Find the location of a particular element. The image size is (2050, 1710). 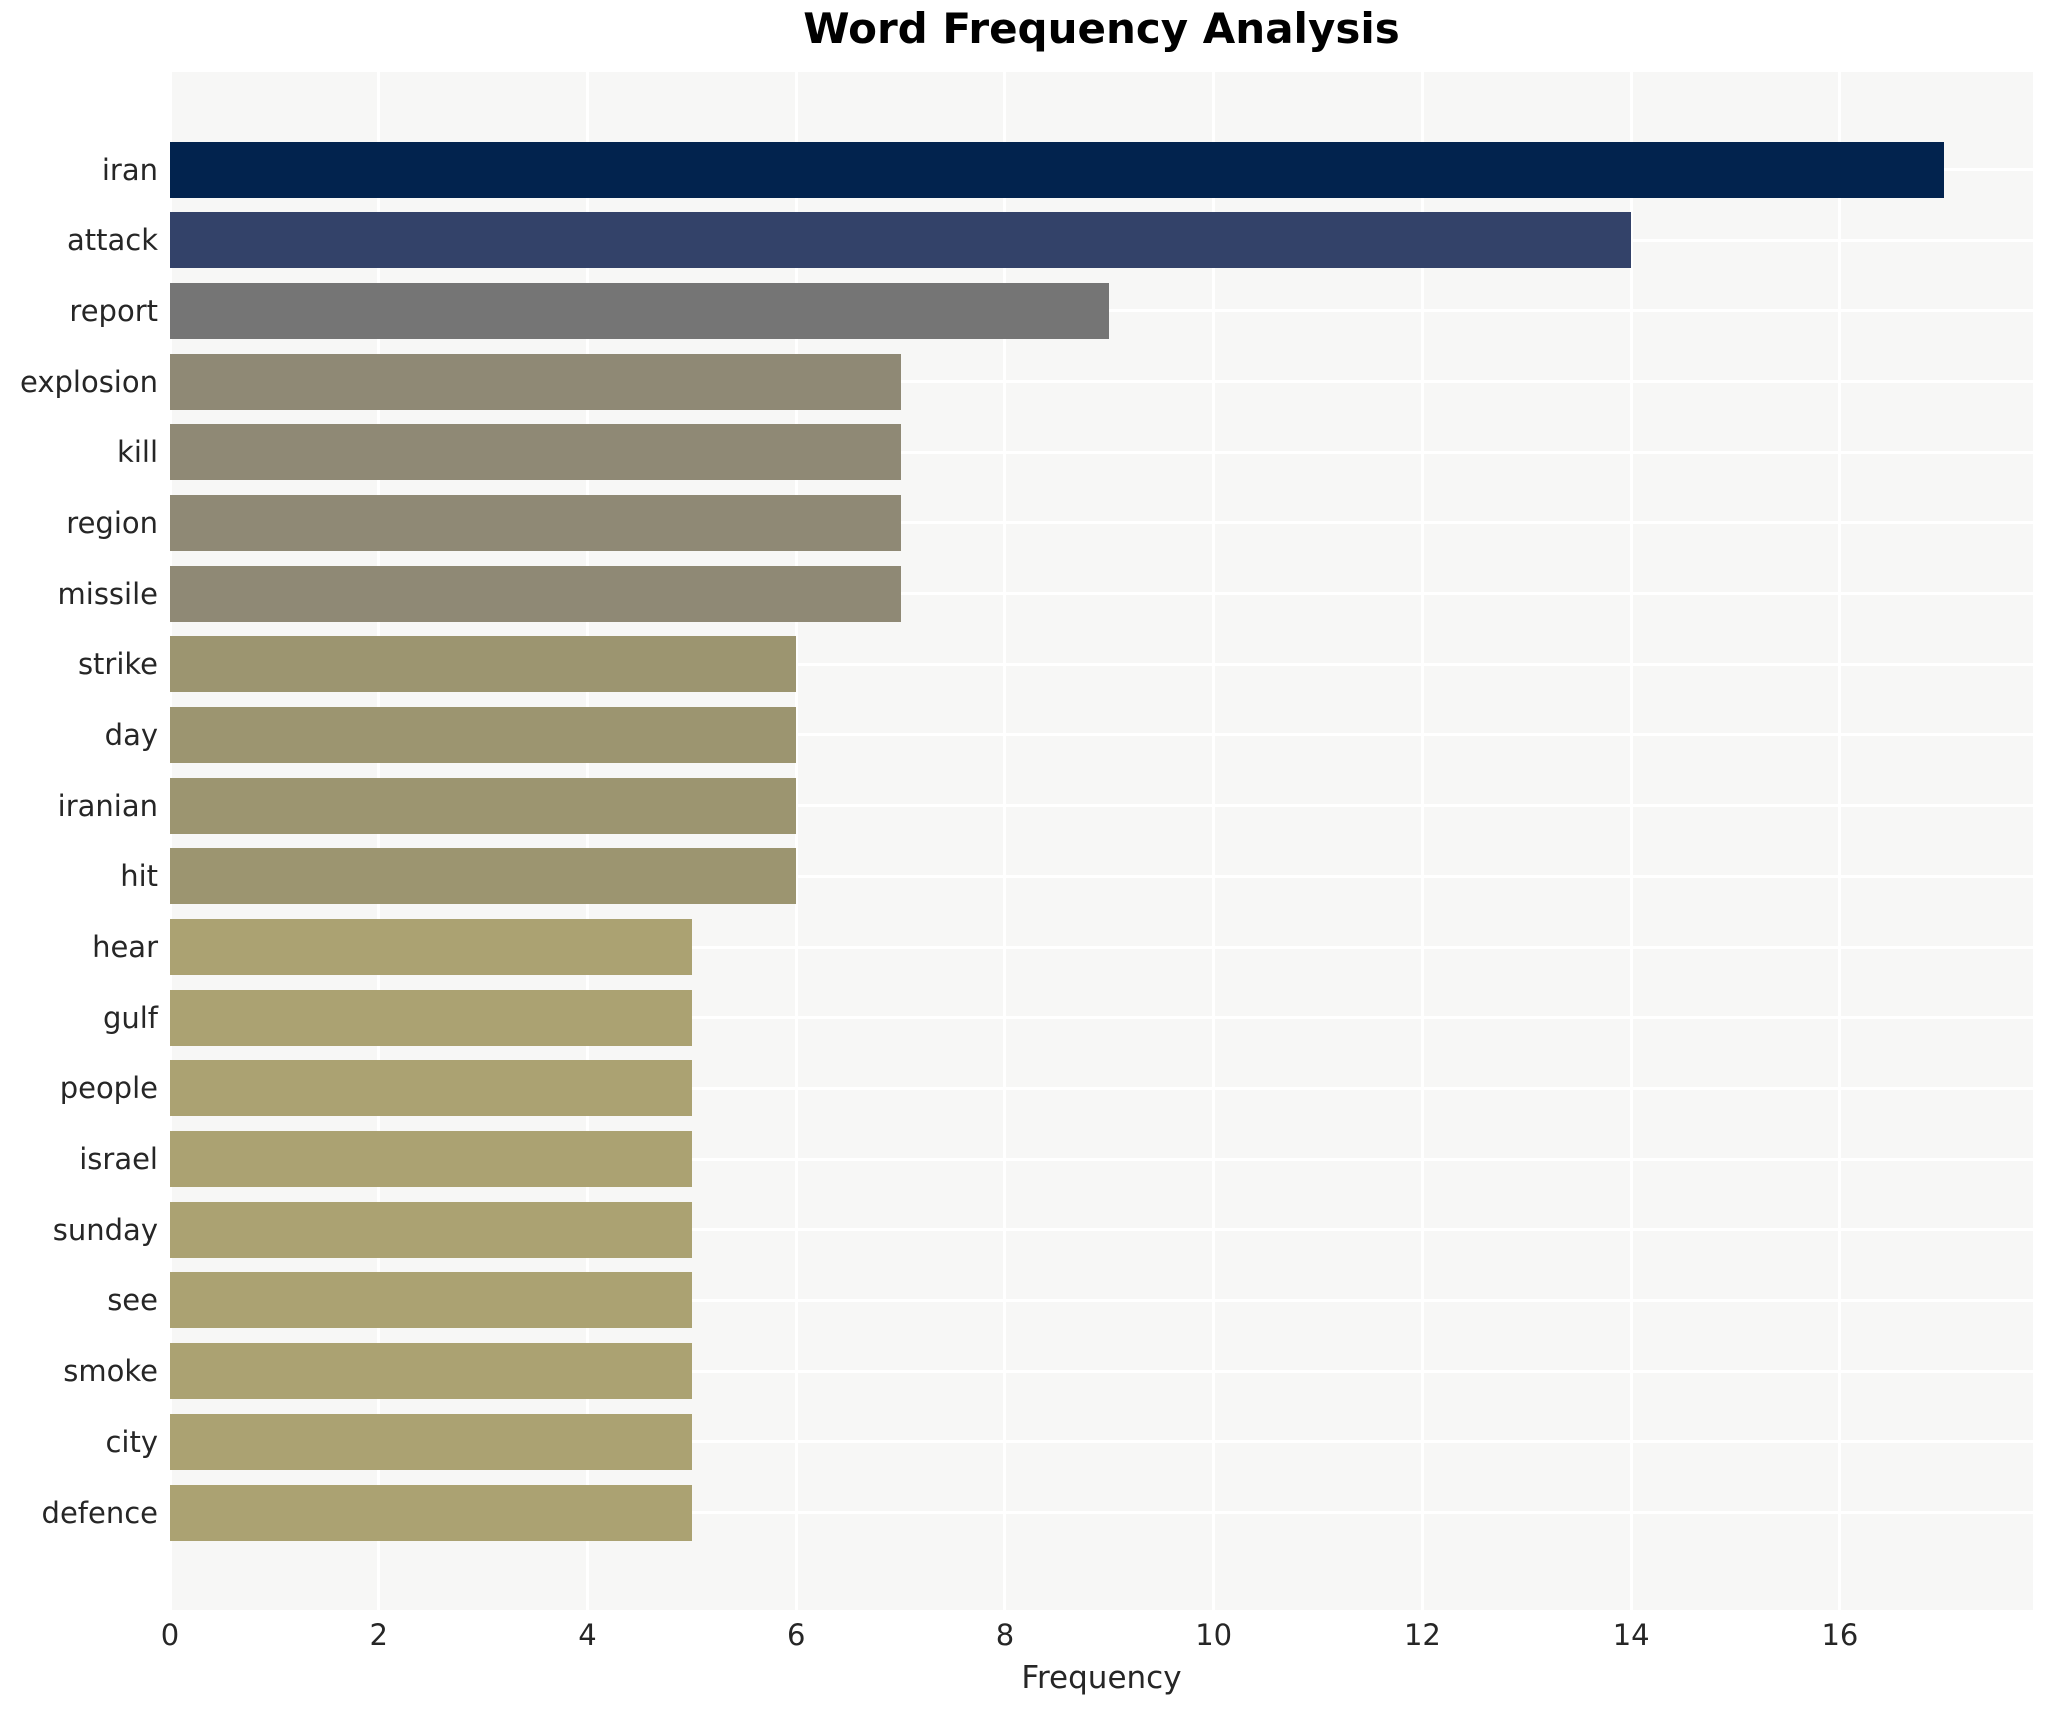

bar-see is located at coordinates (431, 1300).